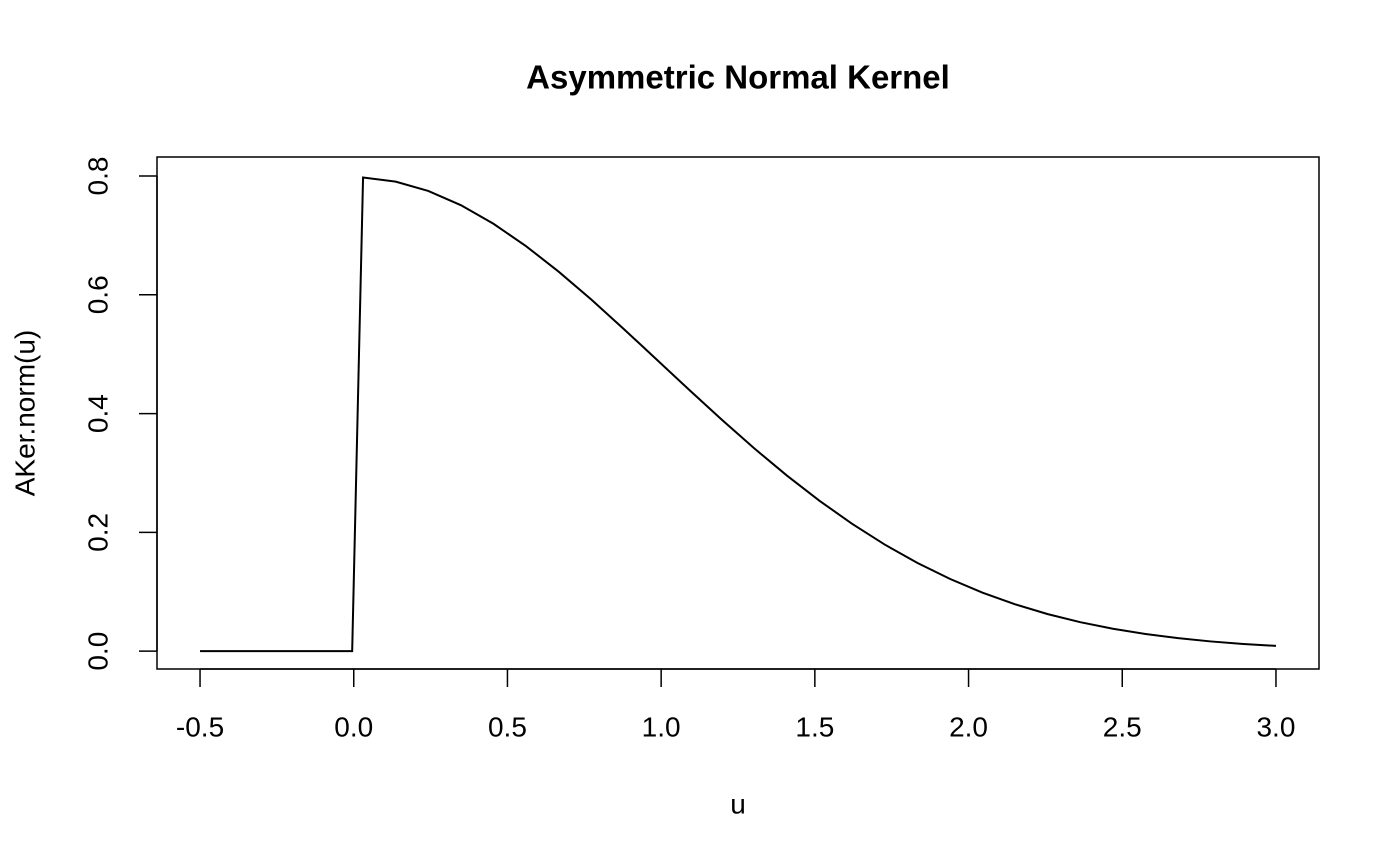 This screenshot has height=866, width=1400. I want to click on x-tick-label: -0.5, so click(200, 726).